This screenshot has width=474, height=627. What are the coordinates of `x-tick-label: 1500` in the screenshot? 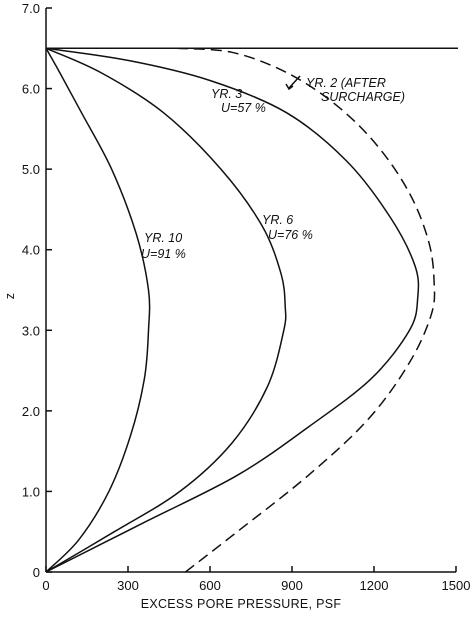 It's located at (456, 585).